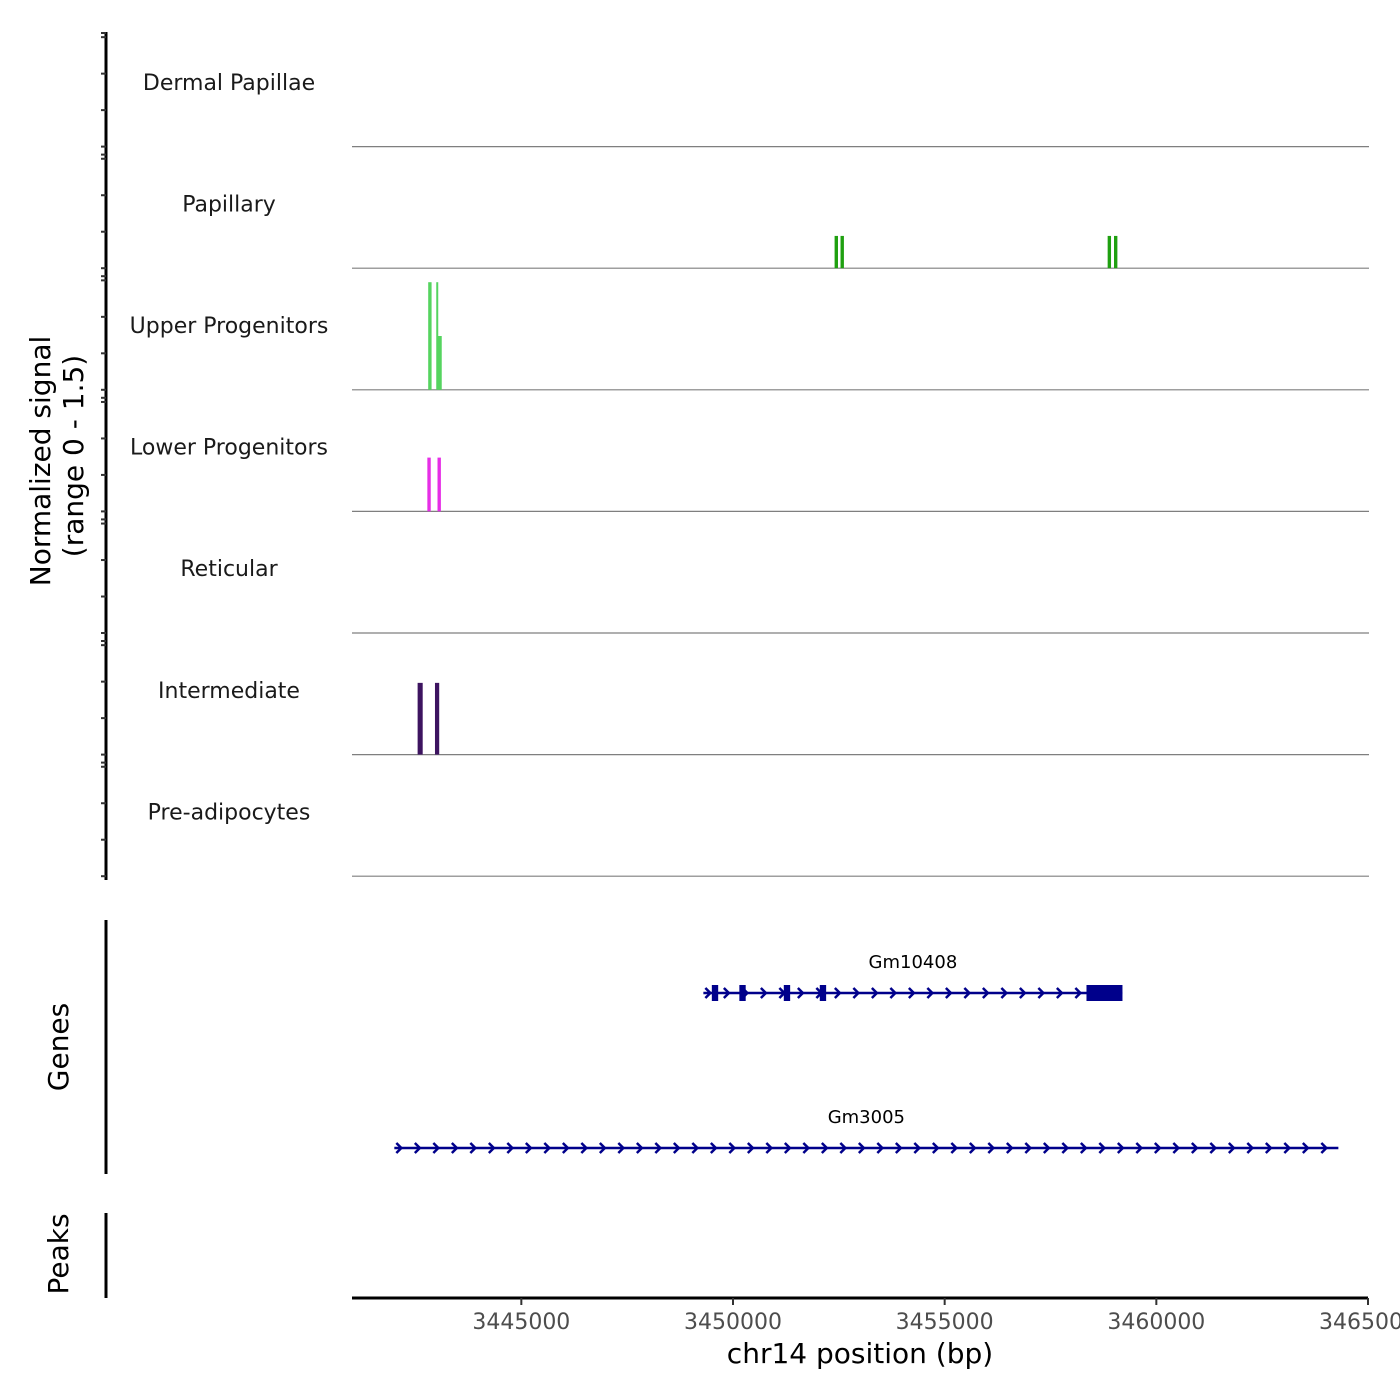  What do you see at coordinates (733, 1322) in the screenshot?
I see `x-tick-label: 3450000` at bounding box center [733, 1322].